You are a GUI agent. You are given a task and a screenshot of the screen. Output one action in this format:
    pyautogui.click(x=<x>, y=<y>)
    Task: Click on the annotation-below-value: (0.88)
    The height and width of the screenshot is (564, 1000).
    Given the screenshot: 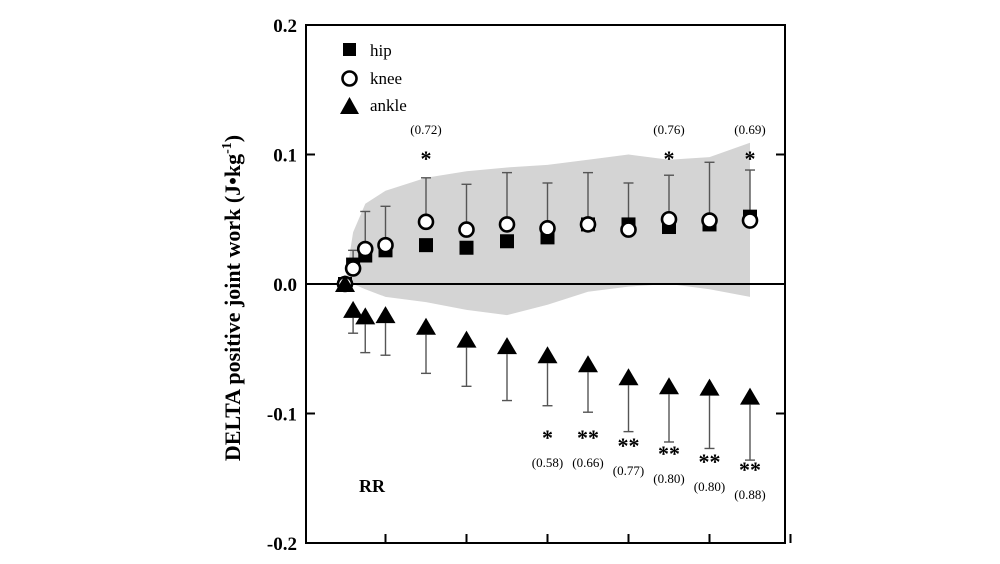 What is the action you would take?
    pyautogui.click(x=749, y=494)
    